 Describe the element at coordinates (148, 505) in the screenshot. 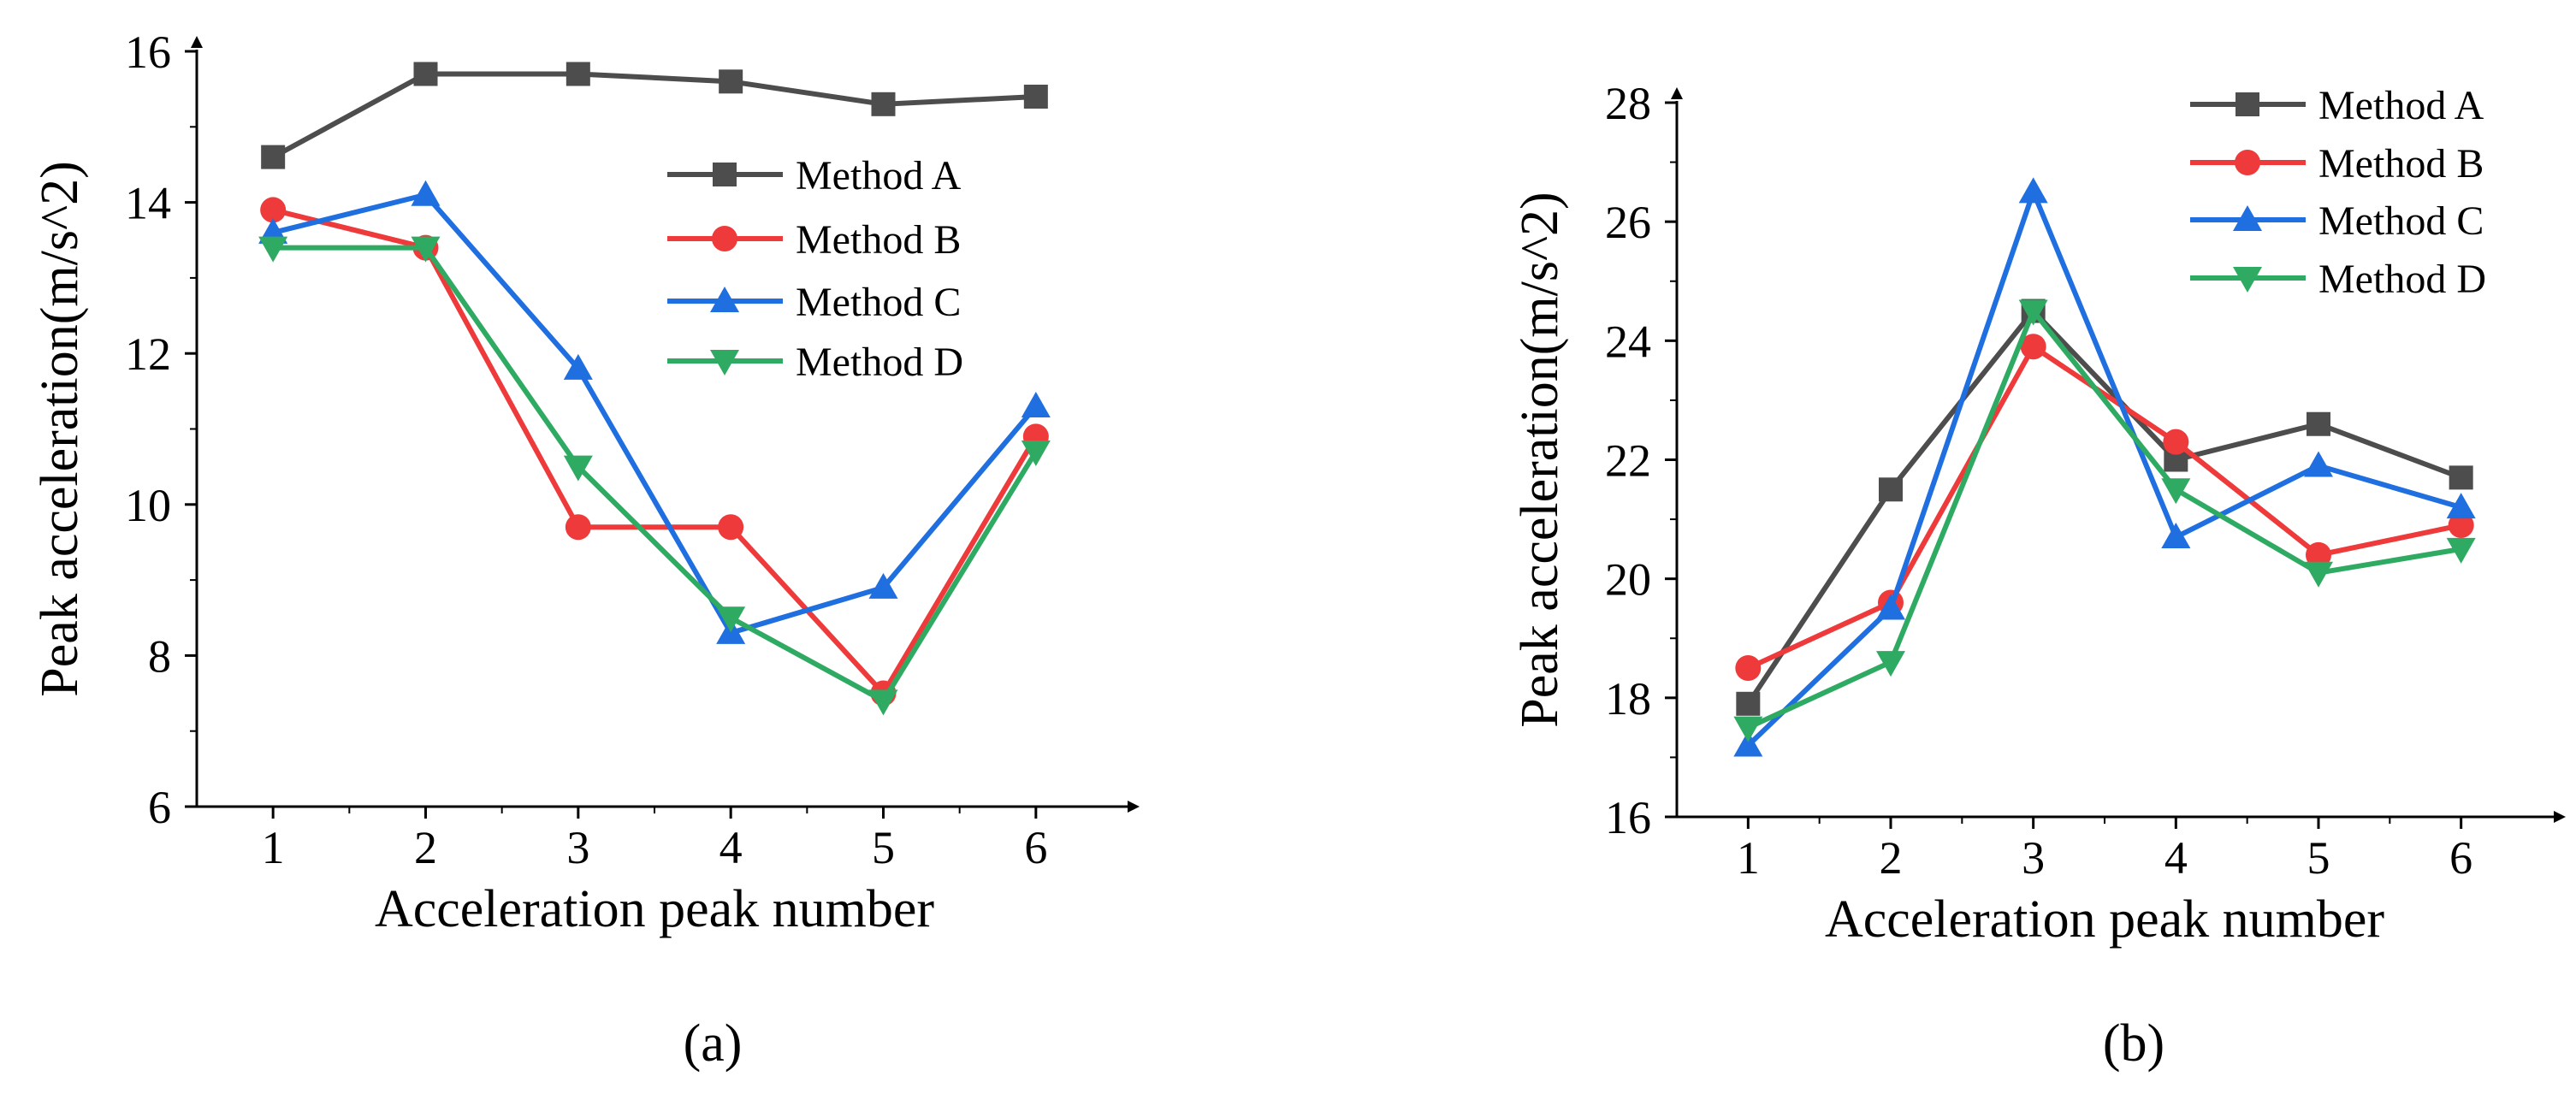

I see `y-tick-label: 10` at that location.